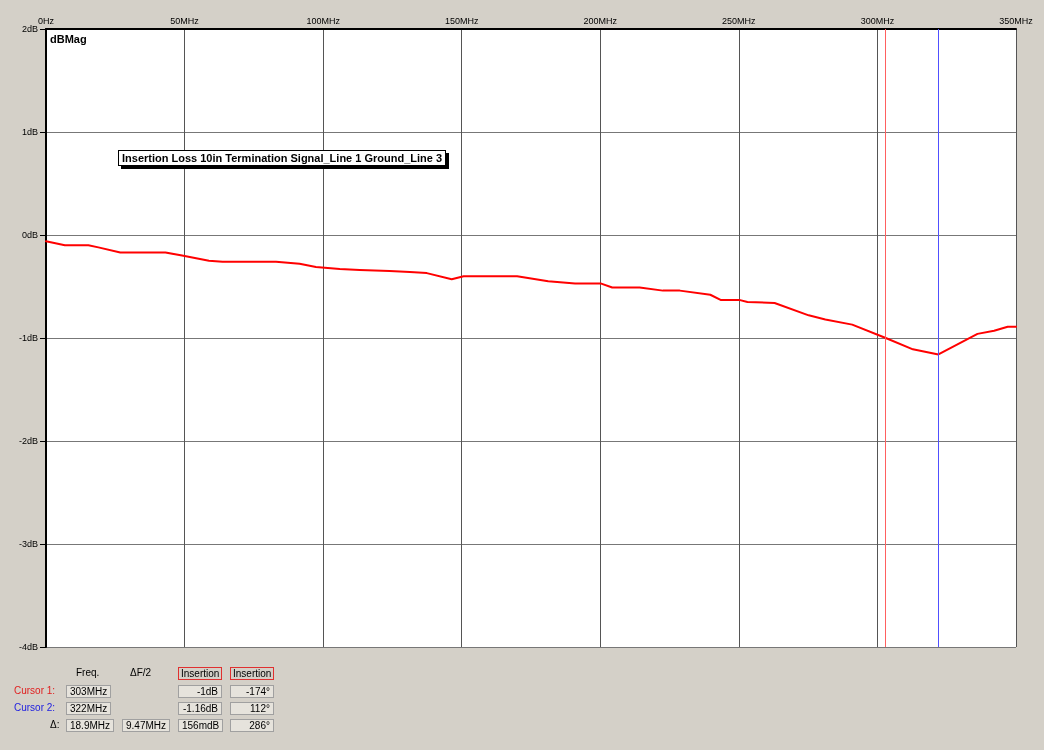  What do you see at coordinates (252, 691) in the screenshot?
I see `text: -174°` at bounding box center [252, 691].